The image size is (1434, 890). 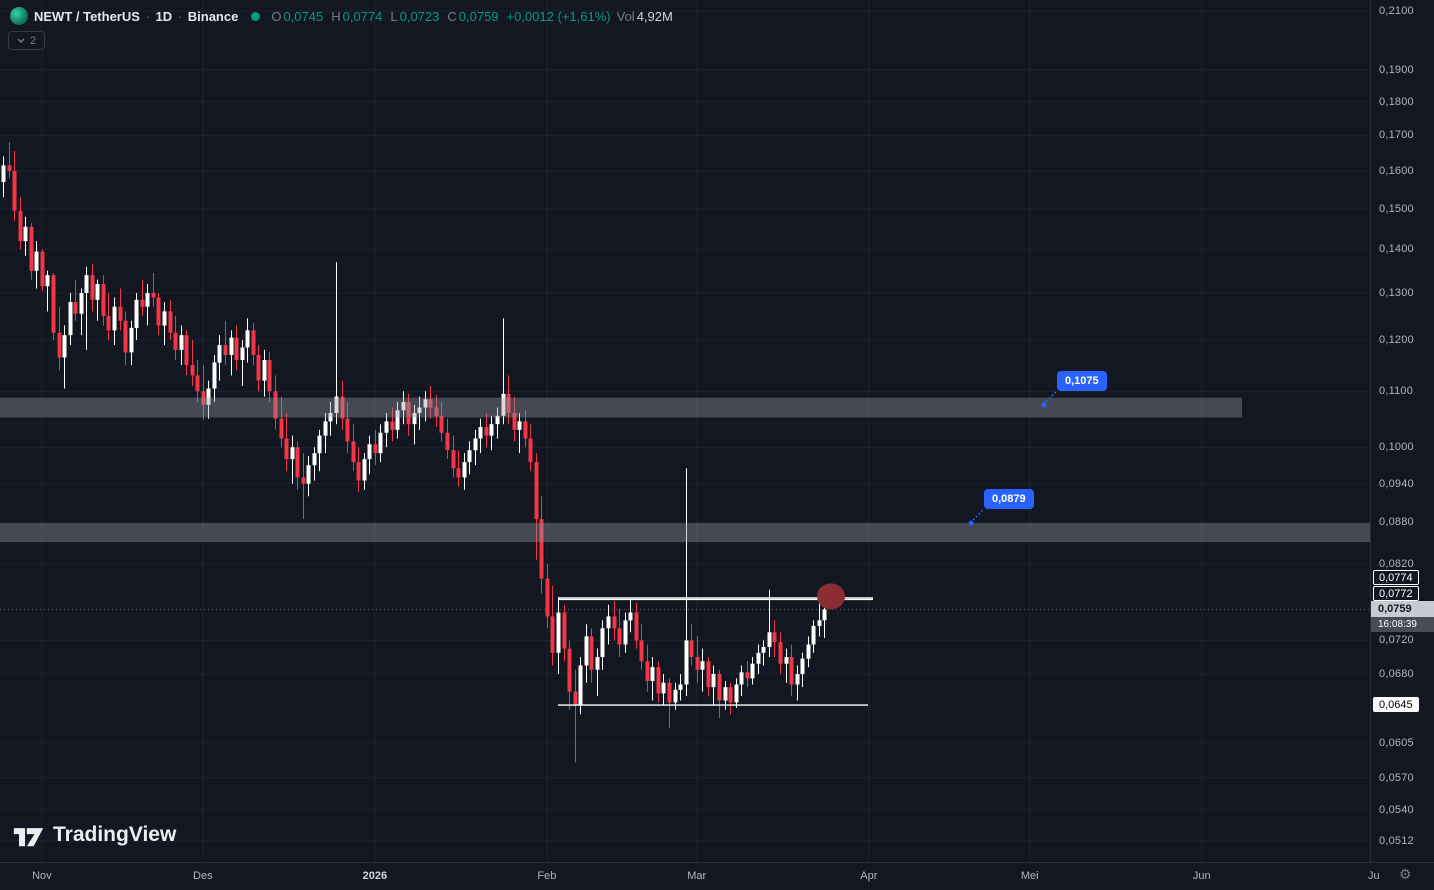 I want to click on time-tick-label: Ju, so click(x=1374, y=876).